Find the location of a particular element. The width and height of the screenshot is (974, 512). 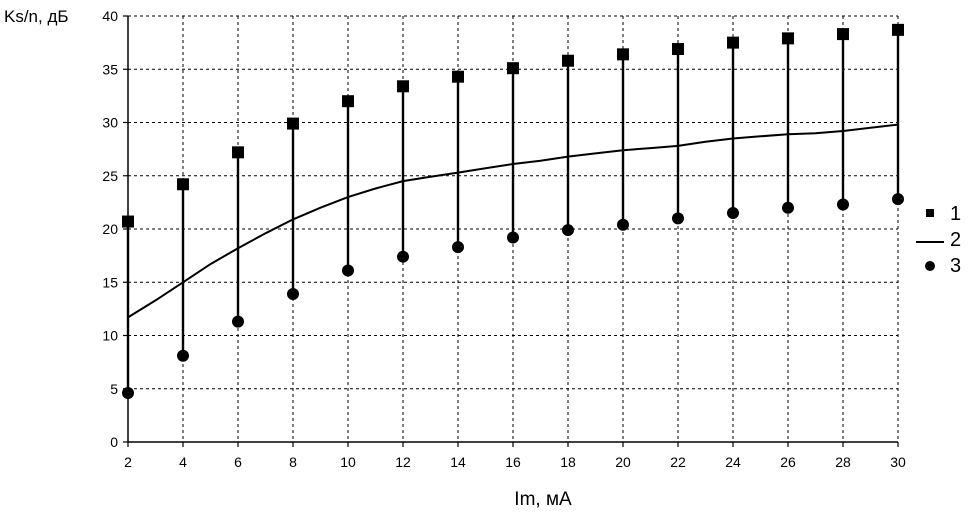

y-tick-label: 5 is located at coordinates (114, 389).